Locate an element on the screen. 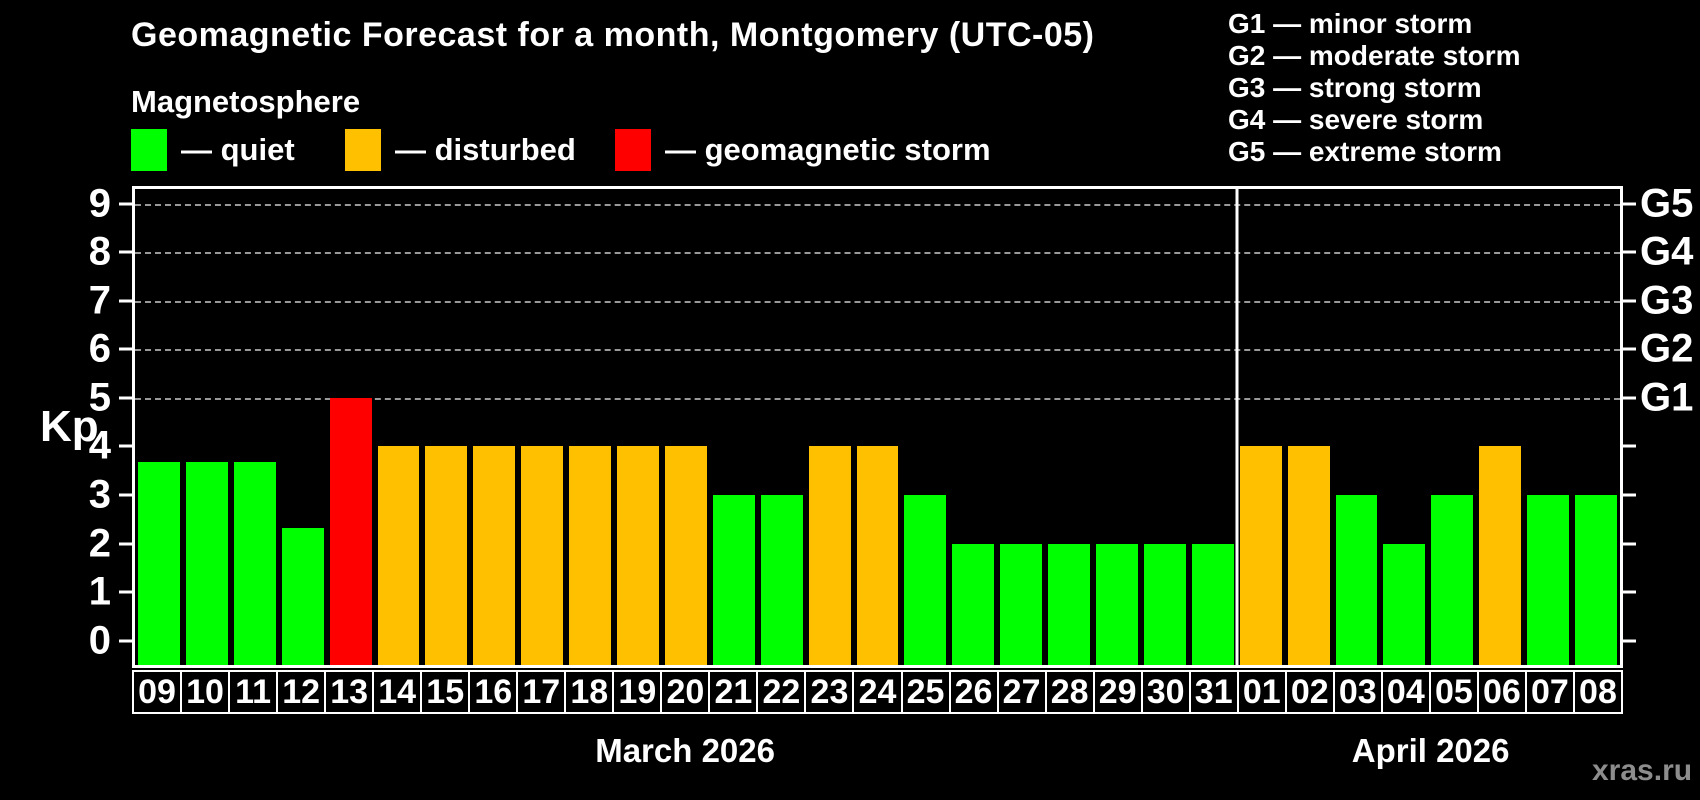  y-tick-label-6: 6 is located at coordinates (99, 348).